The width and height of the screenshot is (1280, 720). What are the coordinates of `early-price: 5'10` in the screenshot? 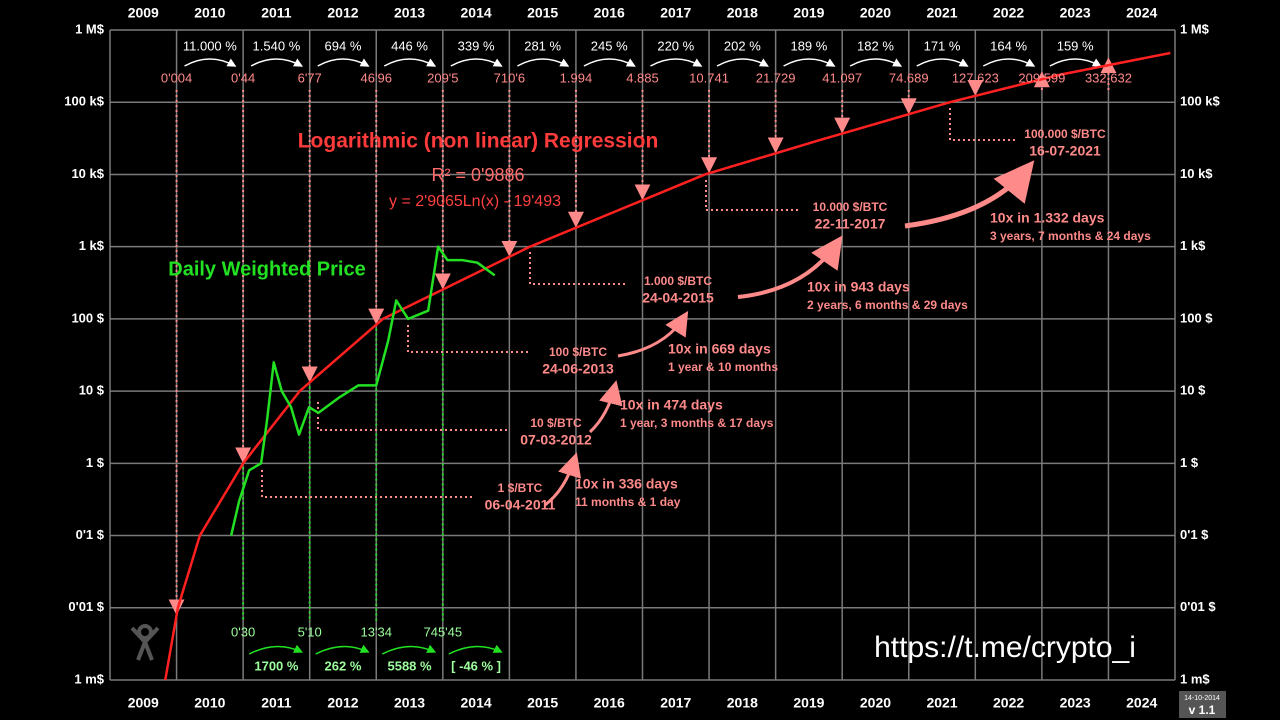 It's located at (310, 631).